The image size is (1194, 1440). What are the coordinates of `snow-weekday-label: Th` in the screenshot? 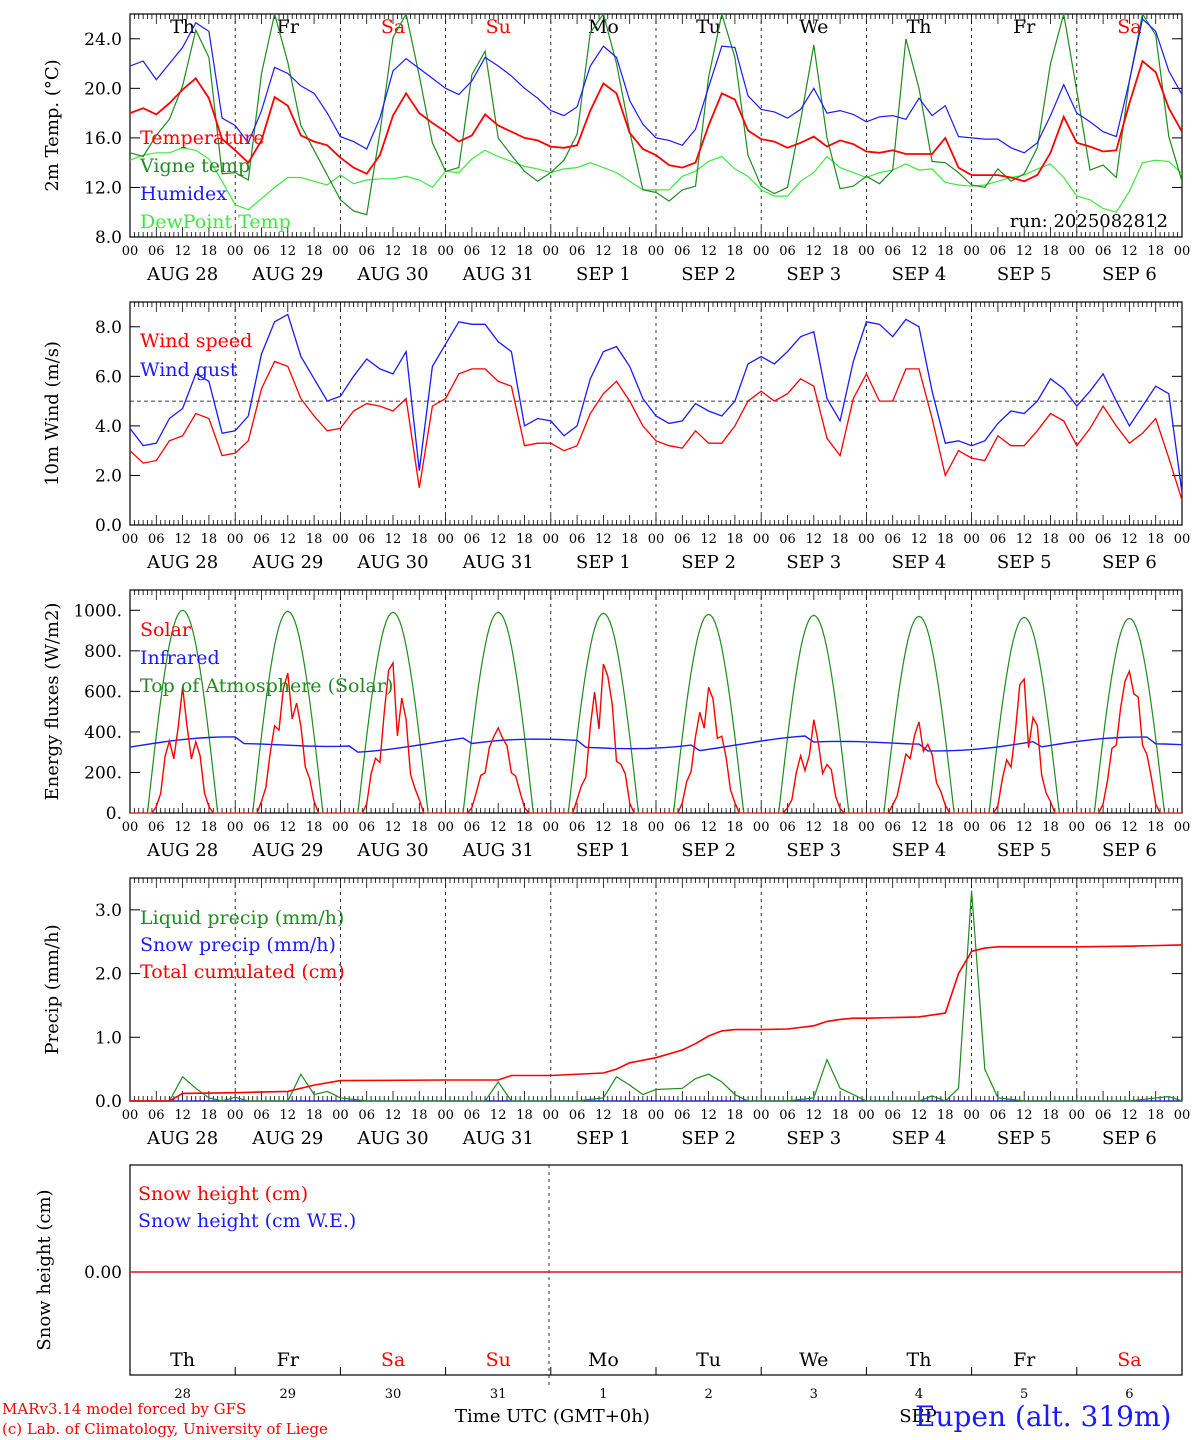 It's located at (182, 1360).